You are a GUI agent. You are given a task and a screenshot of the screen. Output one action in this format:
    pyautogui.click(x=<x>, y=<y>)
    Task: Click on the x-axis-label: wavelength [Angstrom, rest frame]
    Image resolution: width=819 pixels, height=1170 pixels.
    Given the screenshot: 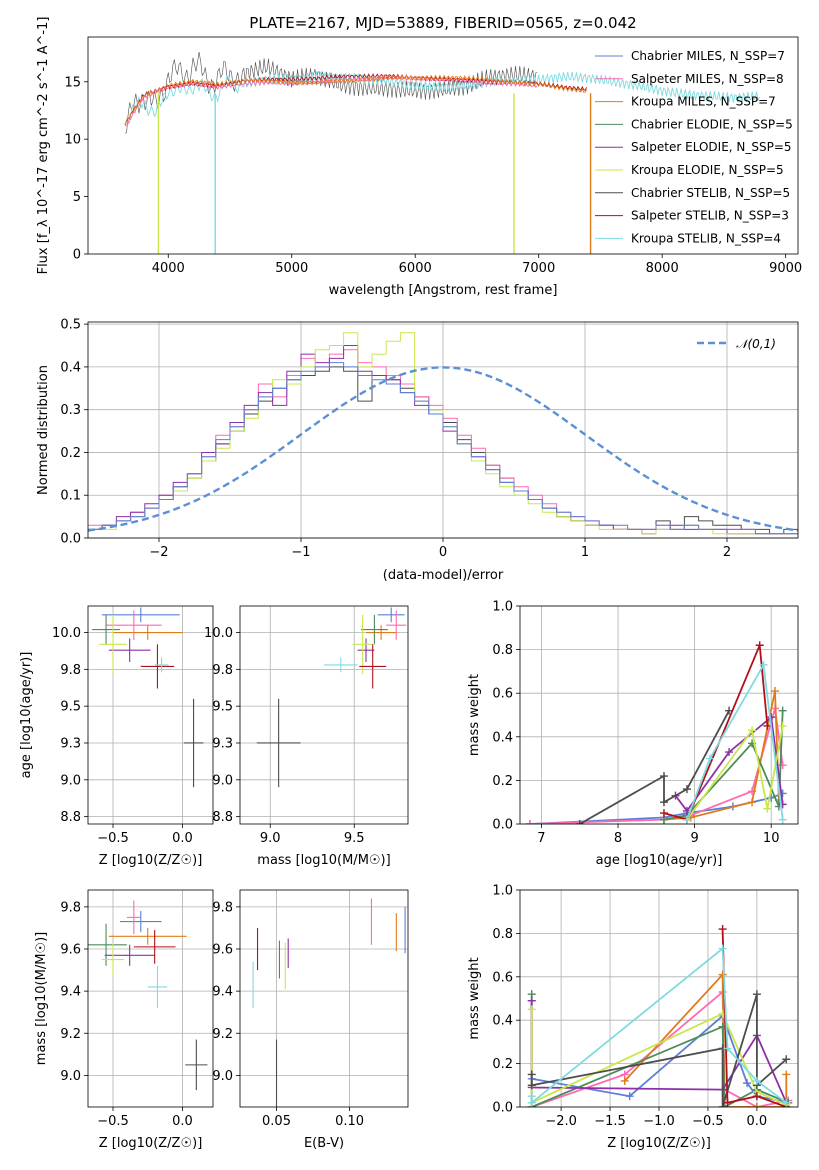 What is the action you would take?
    pyautogui.click(x=443, y=290)
    